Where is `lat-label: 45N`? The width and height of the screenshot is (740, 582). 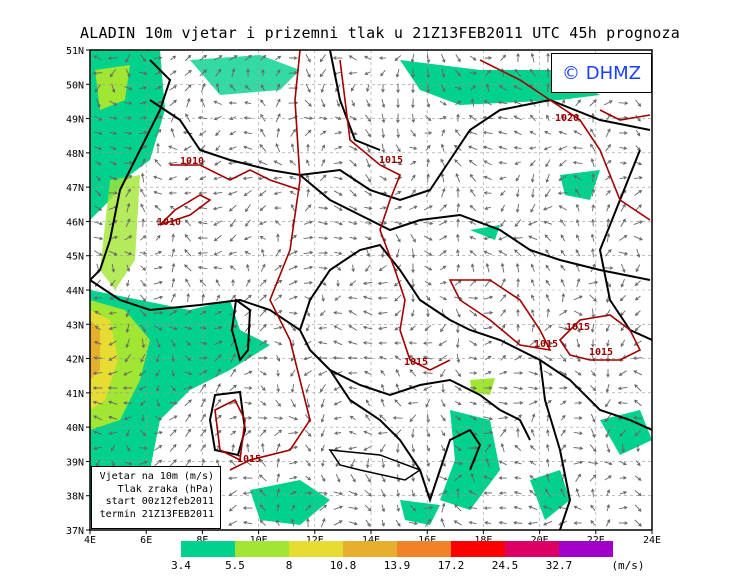 lat-label: 45N is located at coordinates (75, 257).